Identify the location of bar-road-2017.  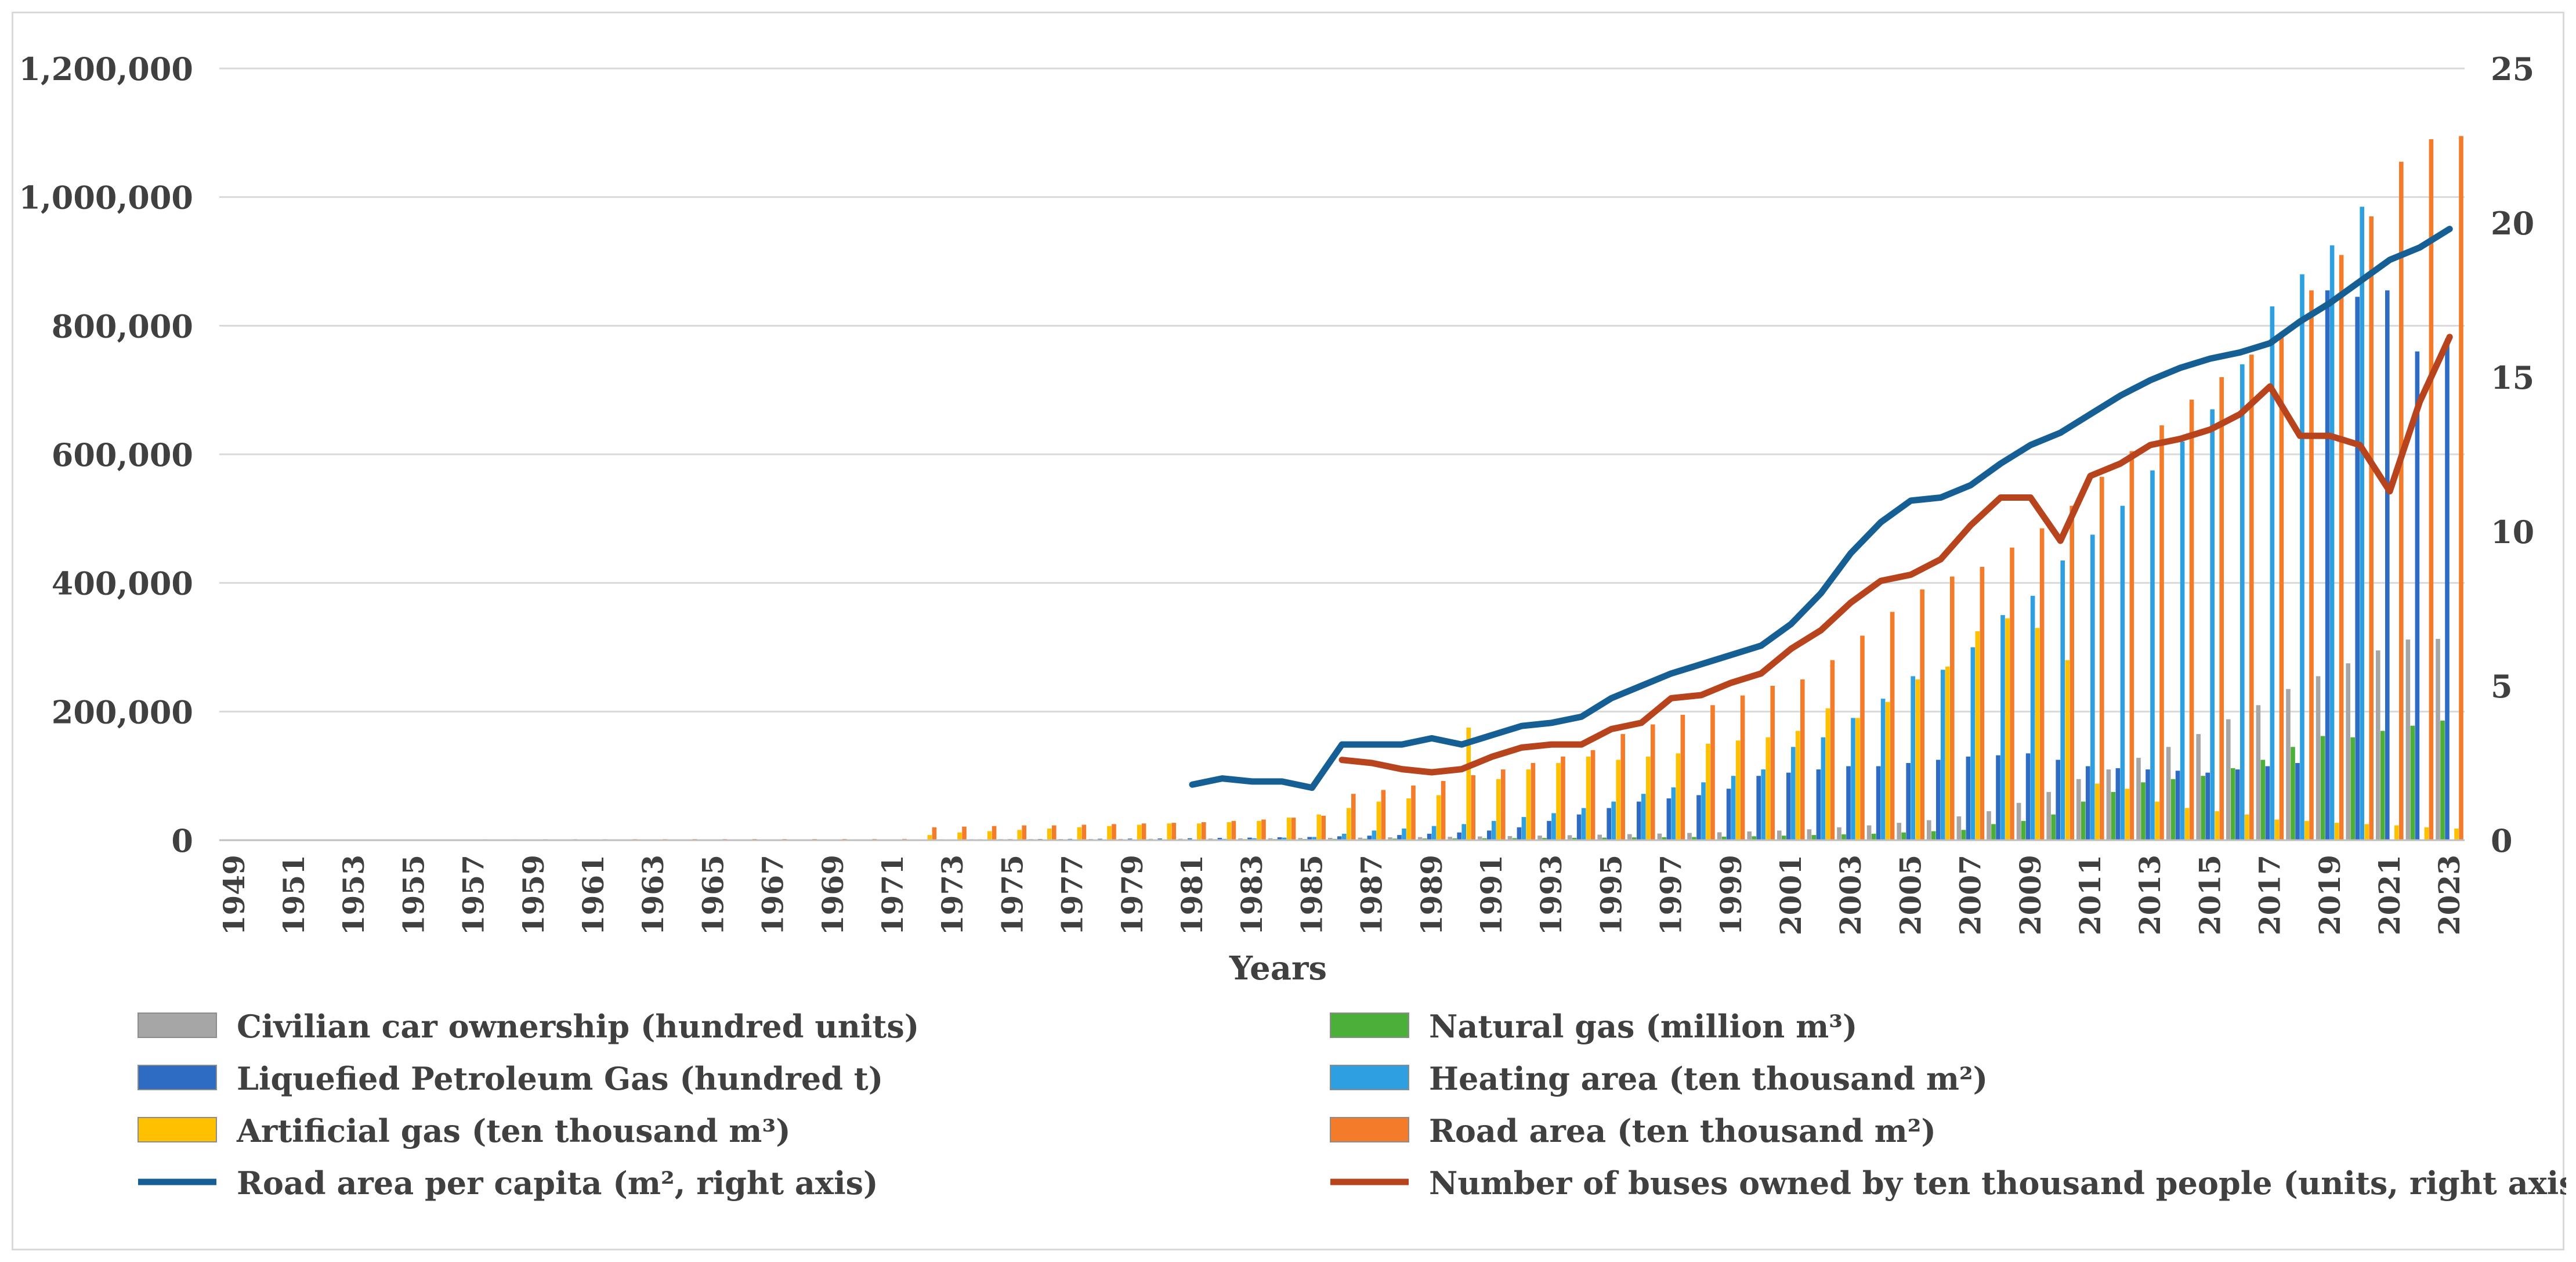
(2281, 586).